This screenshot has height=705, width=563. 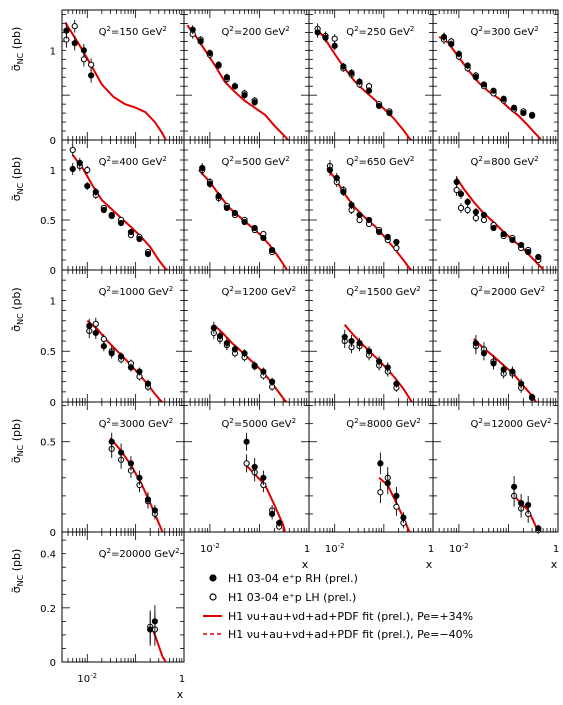 I want to click on legend-label: H1 03-04 e⁺p LH (prel.), so click(x=292, y=597).